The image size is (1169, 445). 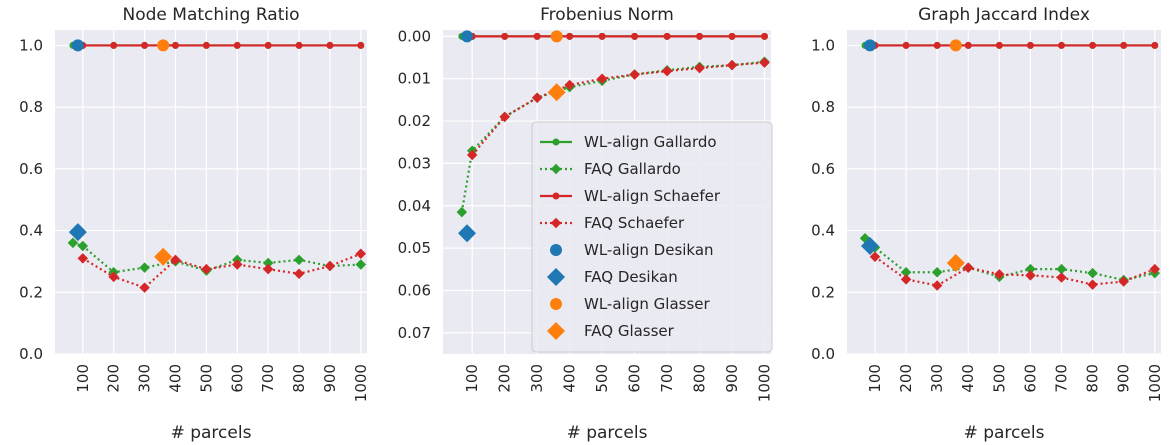 I want to click on y-tick-label: 0.07, so click(x=414, y=333).